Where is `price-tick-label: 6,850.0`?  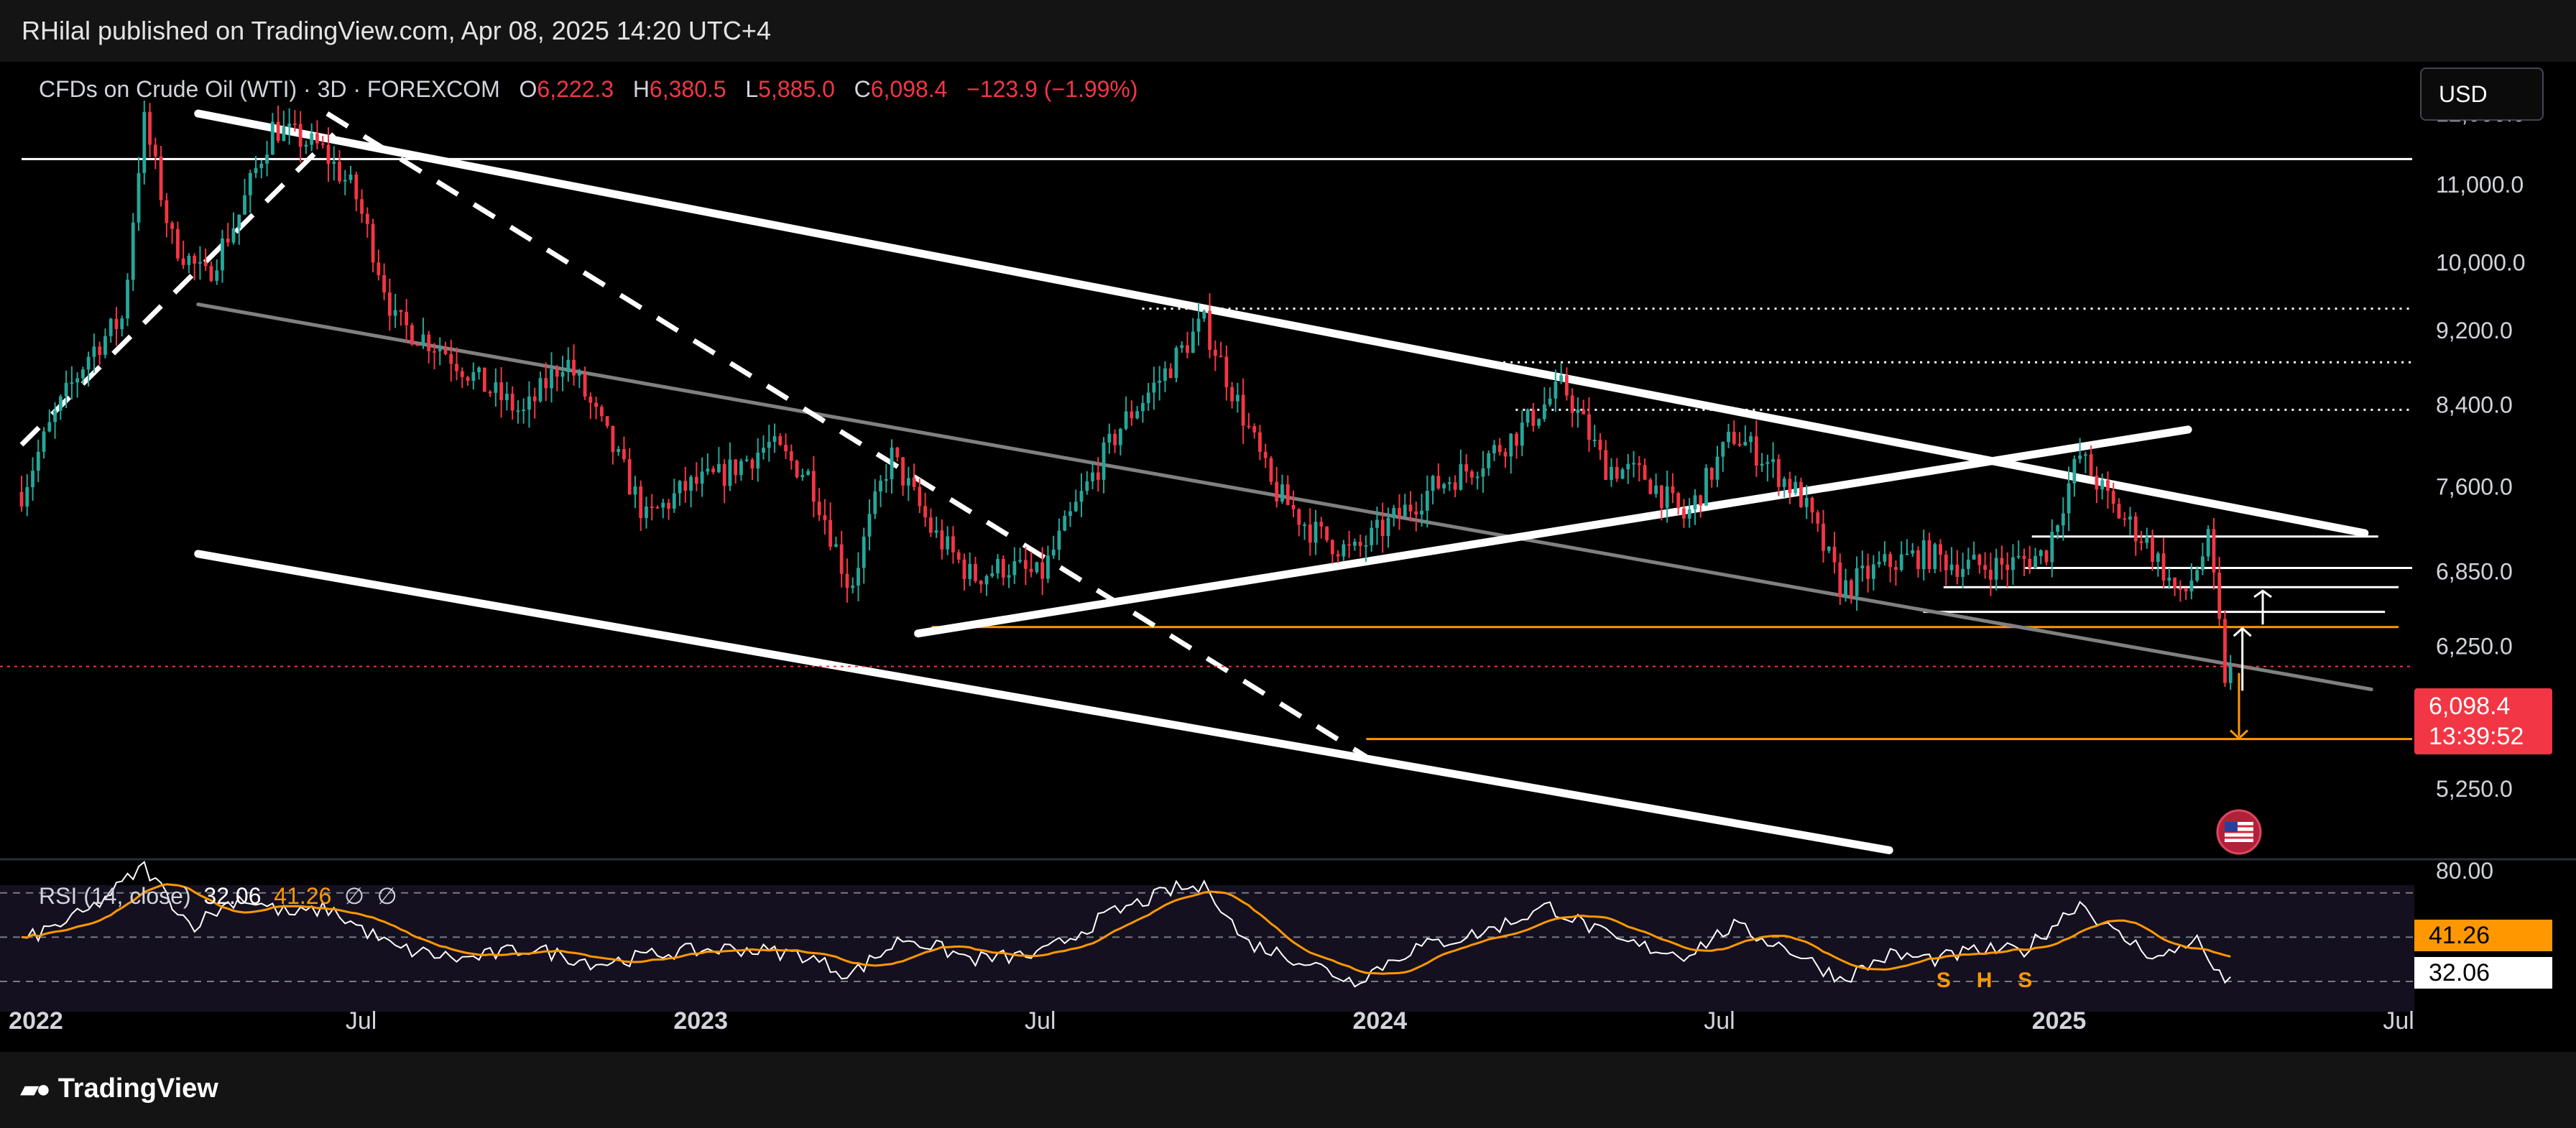
price-tick-label: 6,850.0 is located at coordinates (2475, 572).